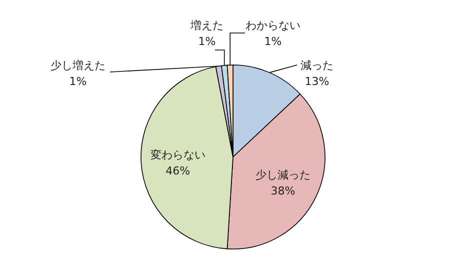 The image size is (455, 272). Describe the element at coordinates (178, 155) in the screenshot. I see `slice-label: 変わらない` at that location.